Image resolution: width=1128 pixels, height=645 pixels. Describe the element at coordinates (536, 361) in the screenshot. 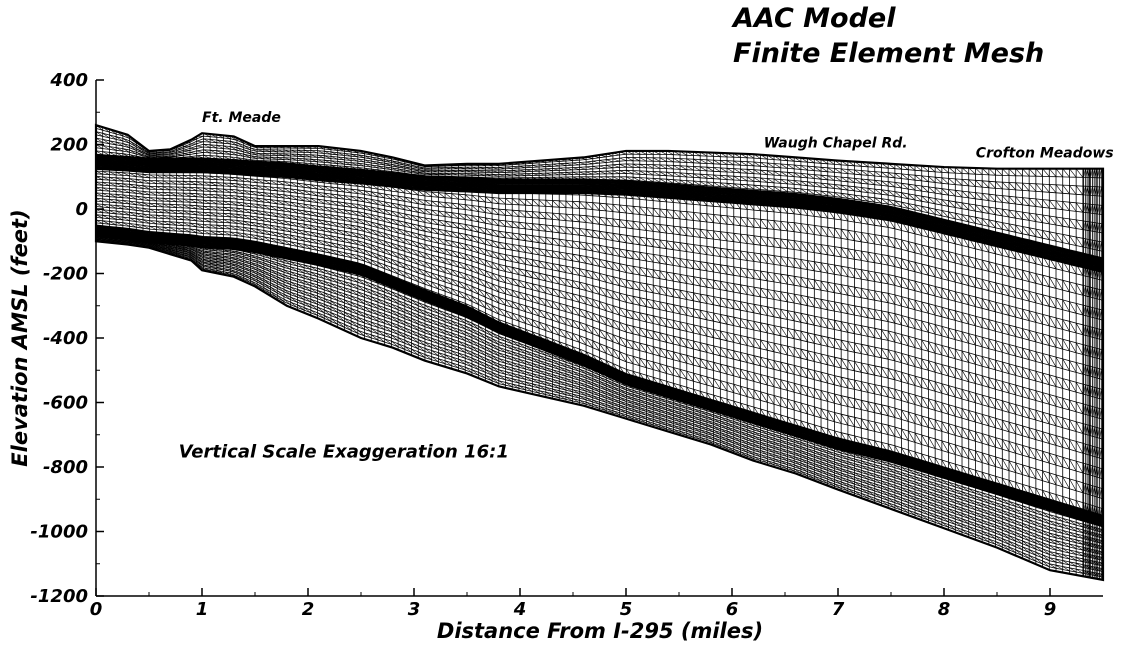

I see `mesh-diag-line-1973` at that location.